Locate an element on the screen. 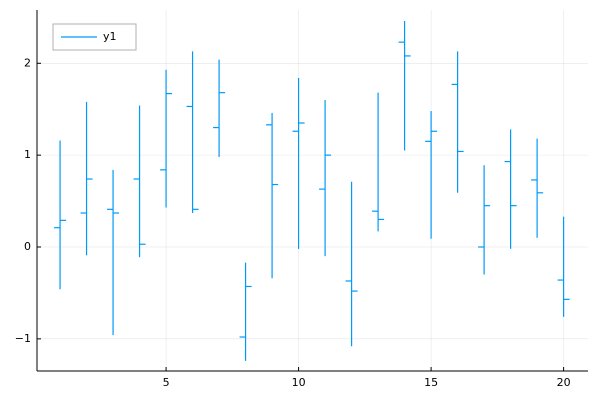 The image size is (600, 400). y-tick-label: 2 is located at coordinates (27, 62).